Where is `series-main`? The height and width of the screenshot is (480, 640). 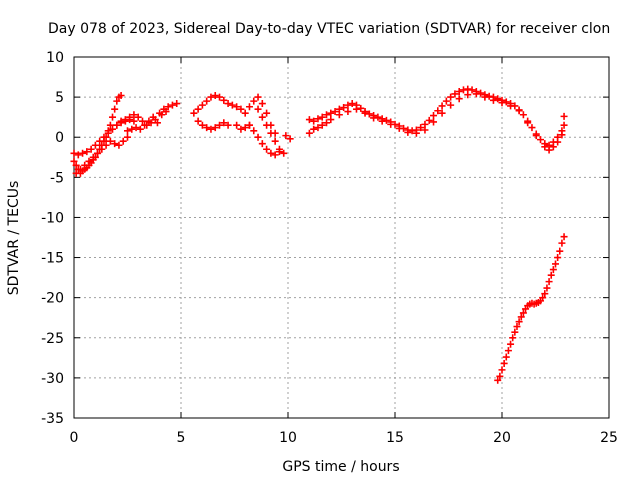
series-main is located at coordinates (182, 134).